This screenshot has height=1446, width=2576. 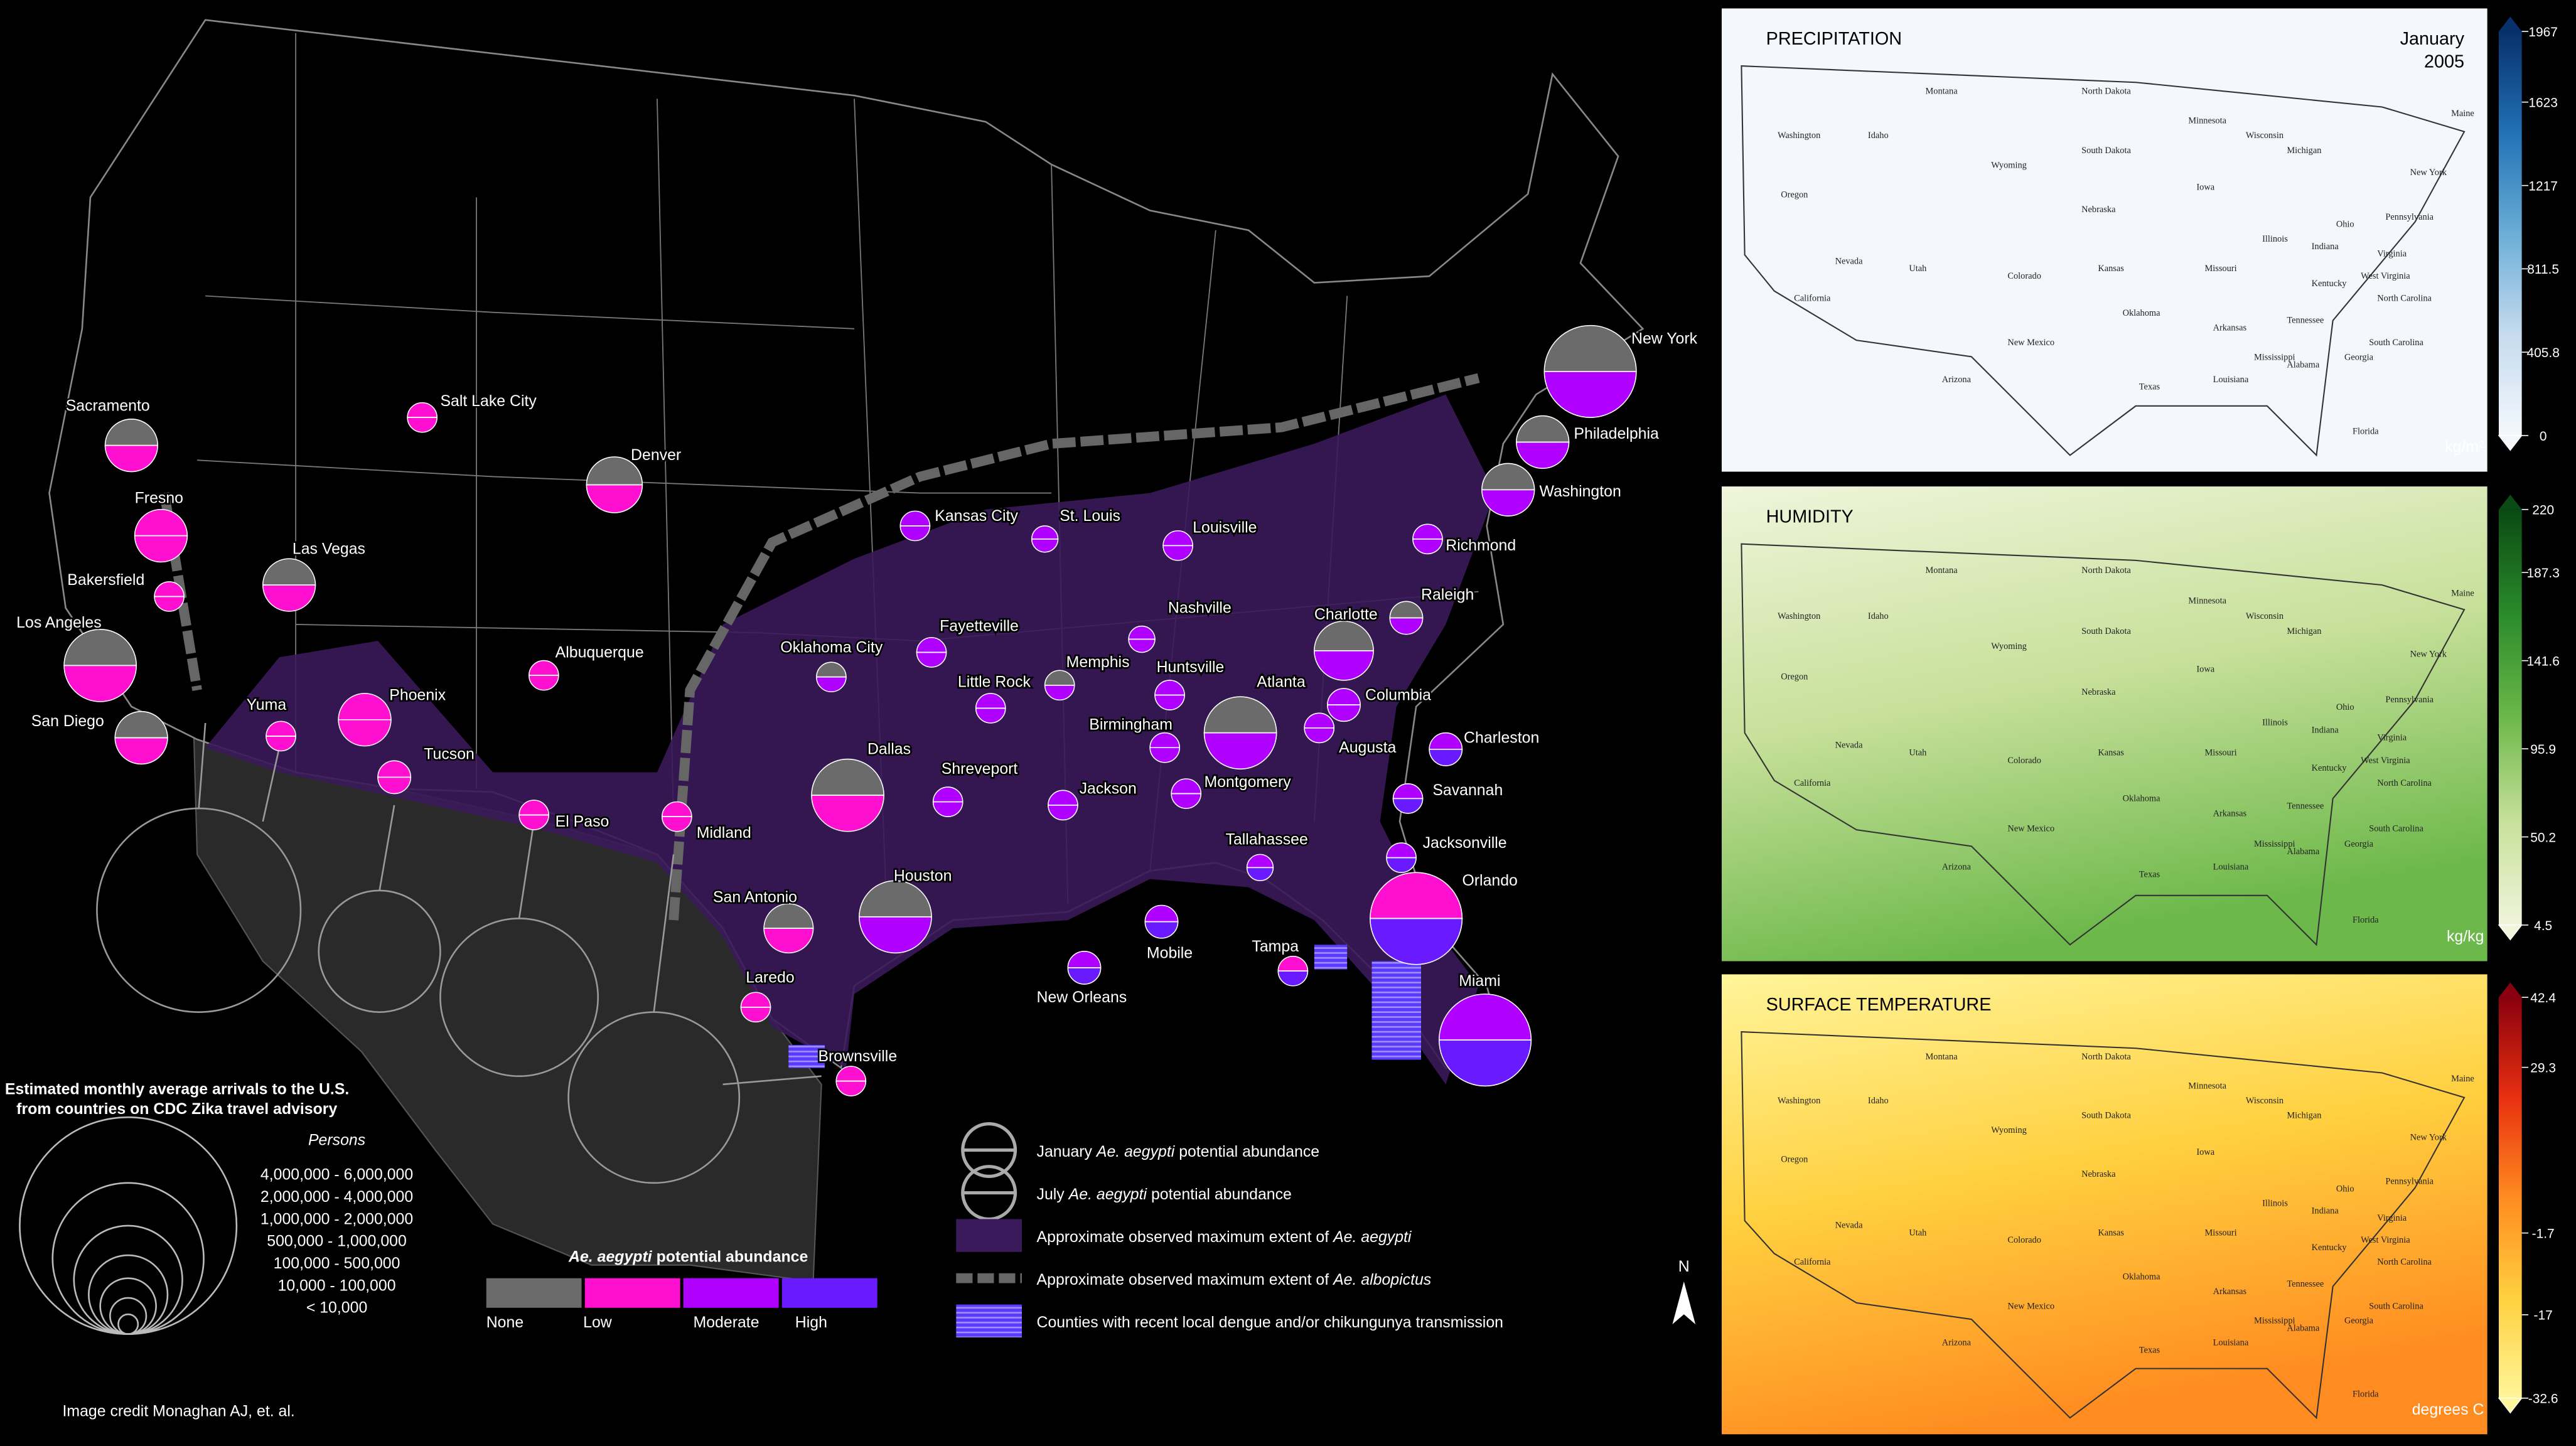 I want to click on state-label: Iowa, so click(x=2205, y=670).